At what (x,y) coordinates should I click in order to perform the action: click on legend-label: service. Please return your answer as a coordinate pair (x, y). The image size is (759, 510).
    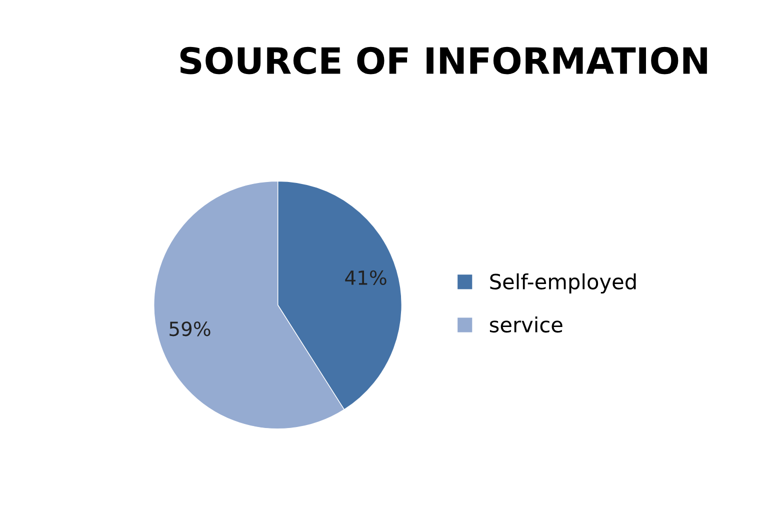
    Looking at the image, I should click on (526, 324).